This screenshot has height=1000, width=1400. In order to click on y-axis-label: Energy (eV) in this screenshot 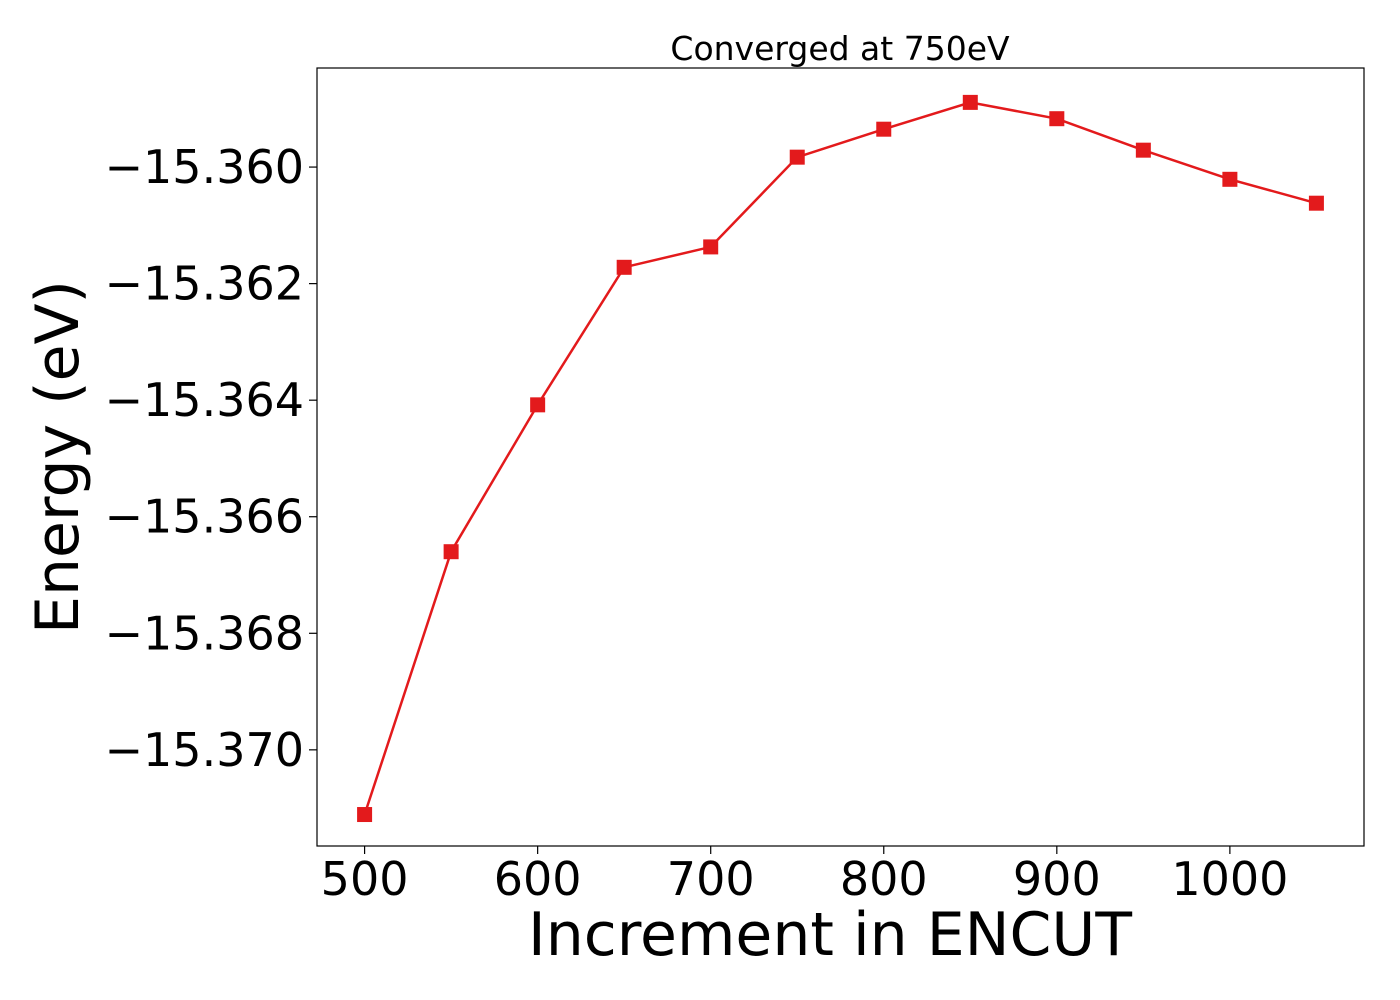, I will do `click(58, 457)`.